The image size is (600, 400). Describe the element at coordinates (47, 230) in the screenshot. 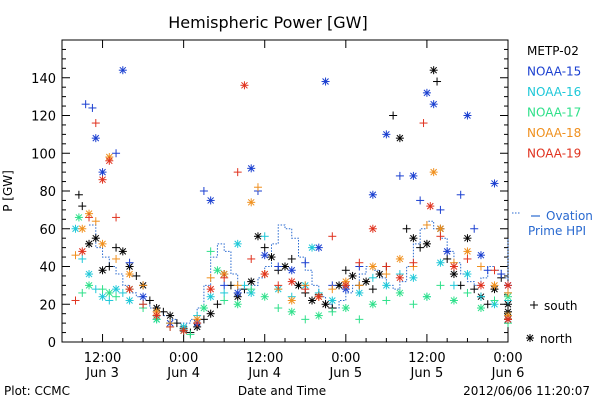

I see `y-tick-label: 60` at that location.